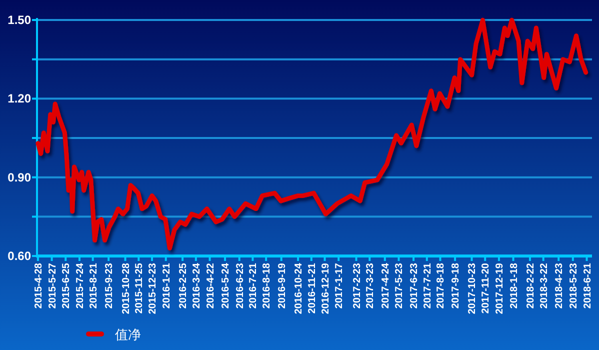 The height and width of the screenshot is (350, 599). What do you see at coordinates (456, 285) in the screenshot?
I see `x-tick-label: 2017-9-18` at bounding box center [456, 285].